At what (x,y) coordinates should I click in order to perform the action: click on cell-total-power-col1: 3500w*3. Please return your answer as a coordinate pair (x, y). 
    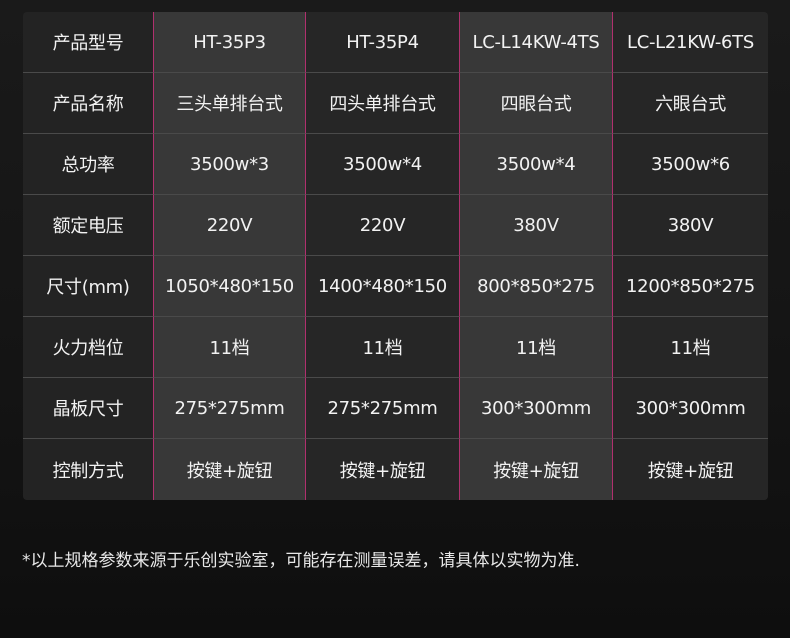
    Looking at the image, I should click on (229, 164).